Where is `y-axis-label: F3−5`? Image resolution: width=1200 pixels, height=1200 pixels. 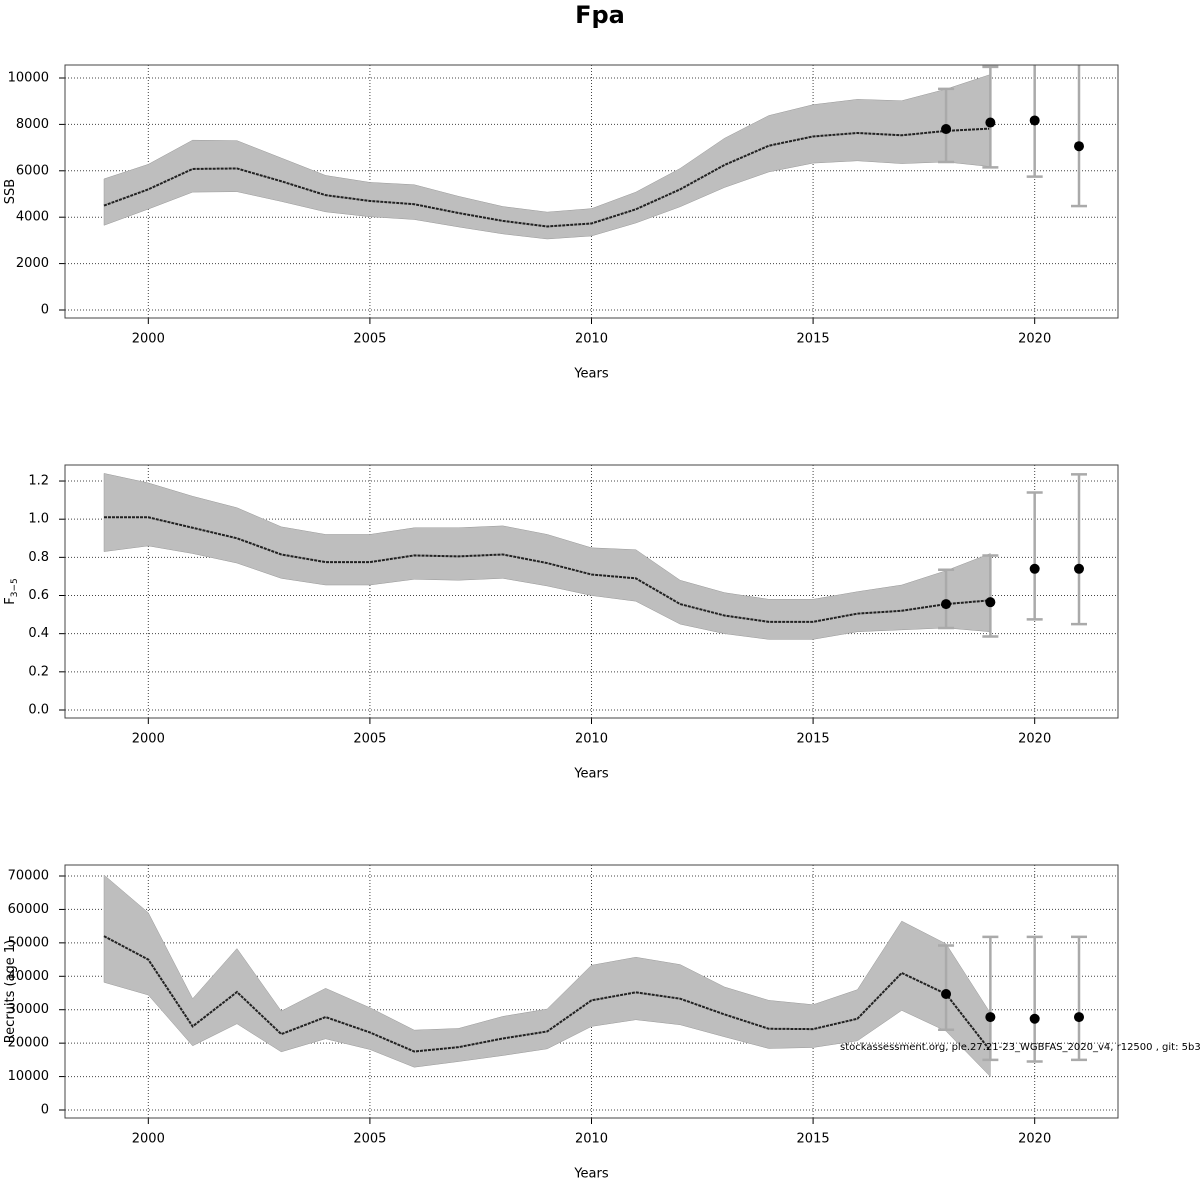
y-axis-label: F3−5 is located at coordinates (11, 591).